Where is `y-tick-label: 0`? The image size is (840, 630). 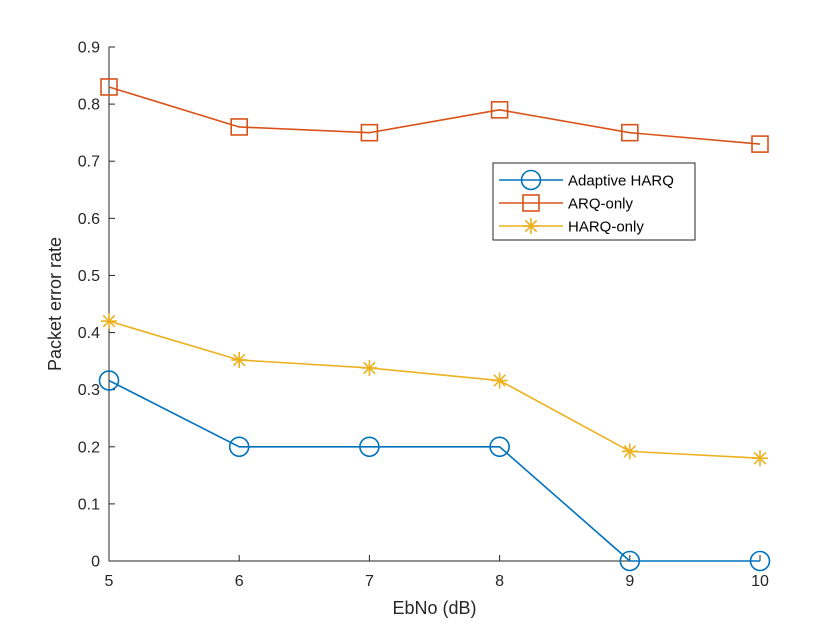
y-tick-label: 0 is located at coordinates (95, 562).